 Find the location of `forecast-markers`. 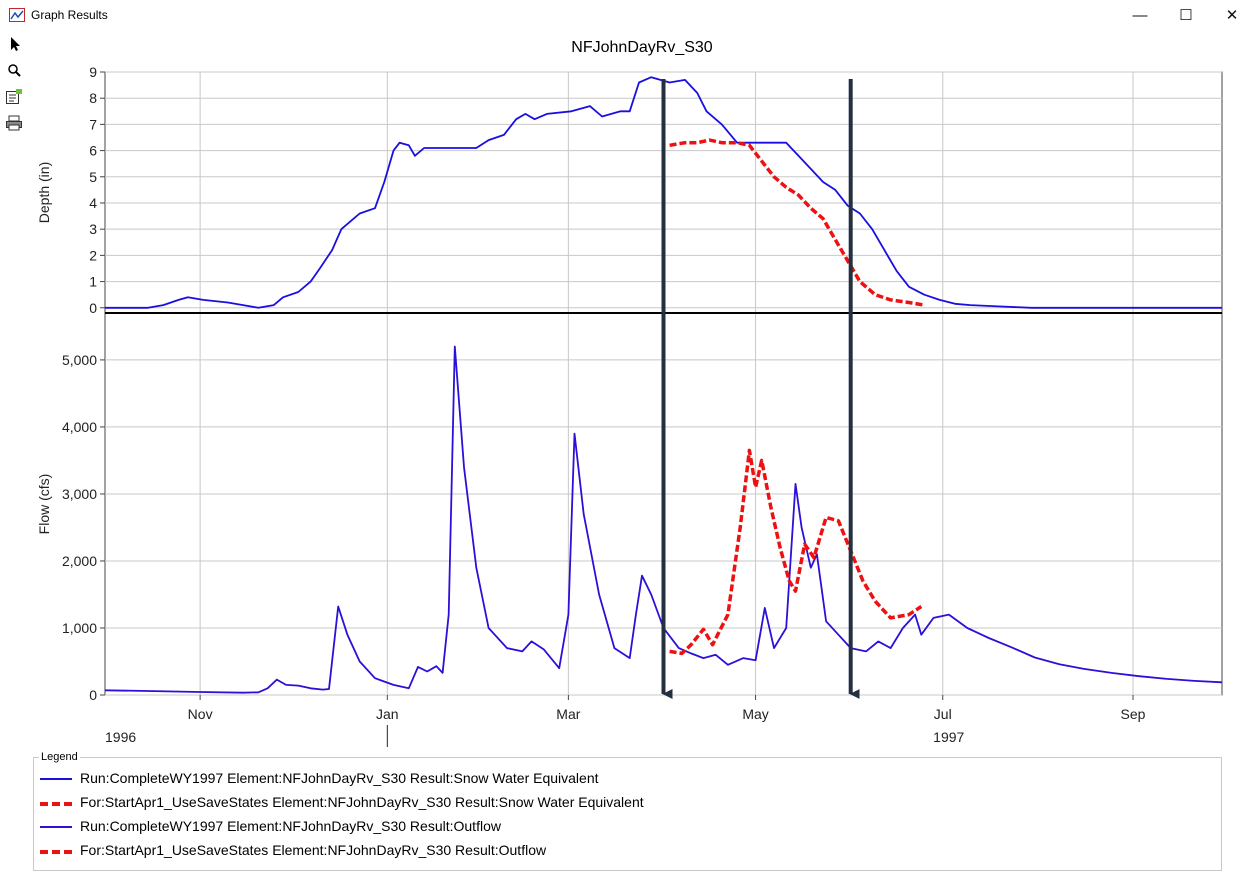

forecast-markers is located at coordinates (760, 389).